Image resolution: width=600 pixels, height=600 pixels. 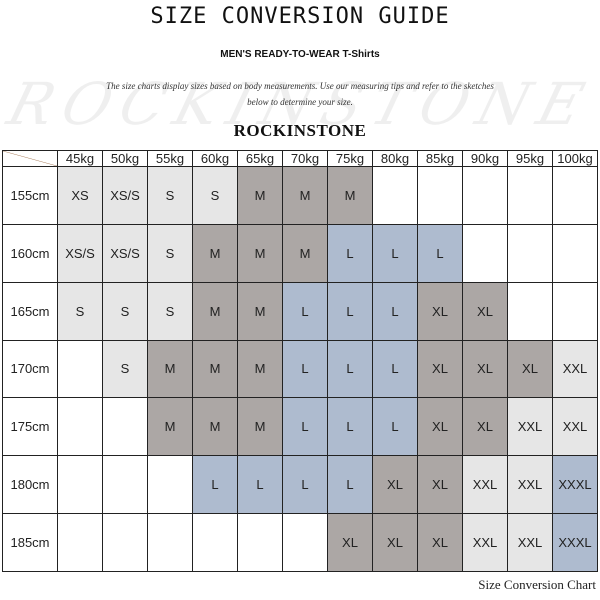 I want to click on weight-header: 60kg, so click(x=215, y=158).